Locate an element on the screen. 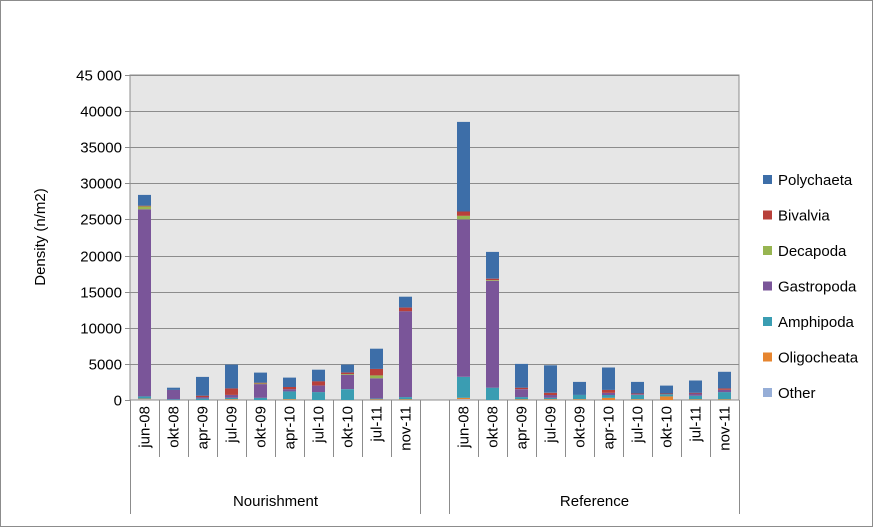 Image resolution: width=873 pixels, height=531 pixels. group-label: Nourishment is located at coordinates (276, 501).